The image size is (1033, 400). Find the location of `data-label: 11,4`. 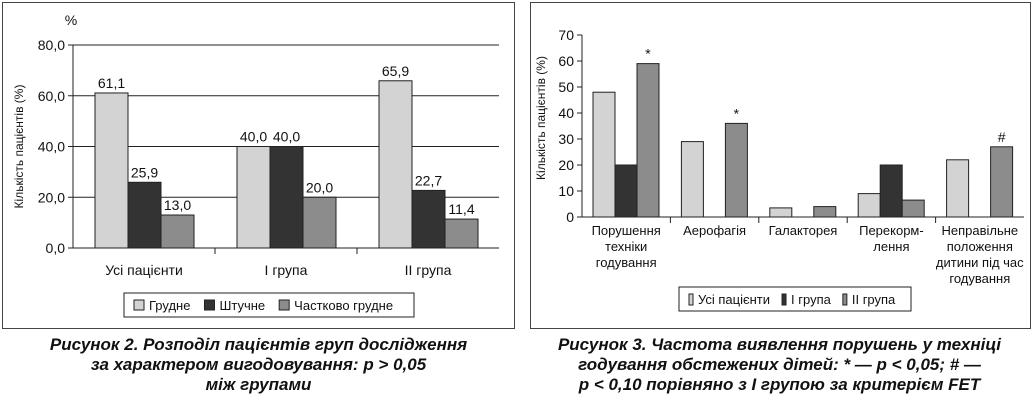

data-label: 11,4 is located at coordinates (461, 209).